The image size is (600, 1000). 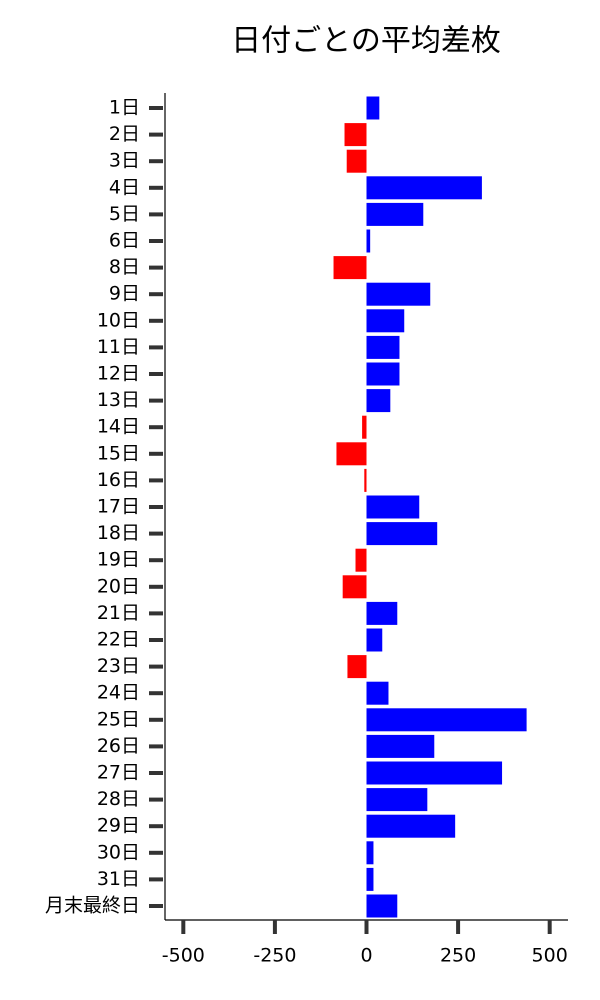 What do you see at coordinates (274, 956) in the screenshot?
I see `x-tick-label: -250` at bounding box center [274, 956].